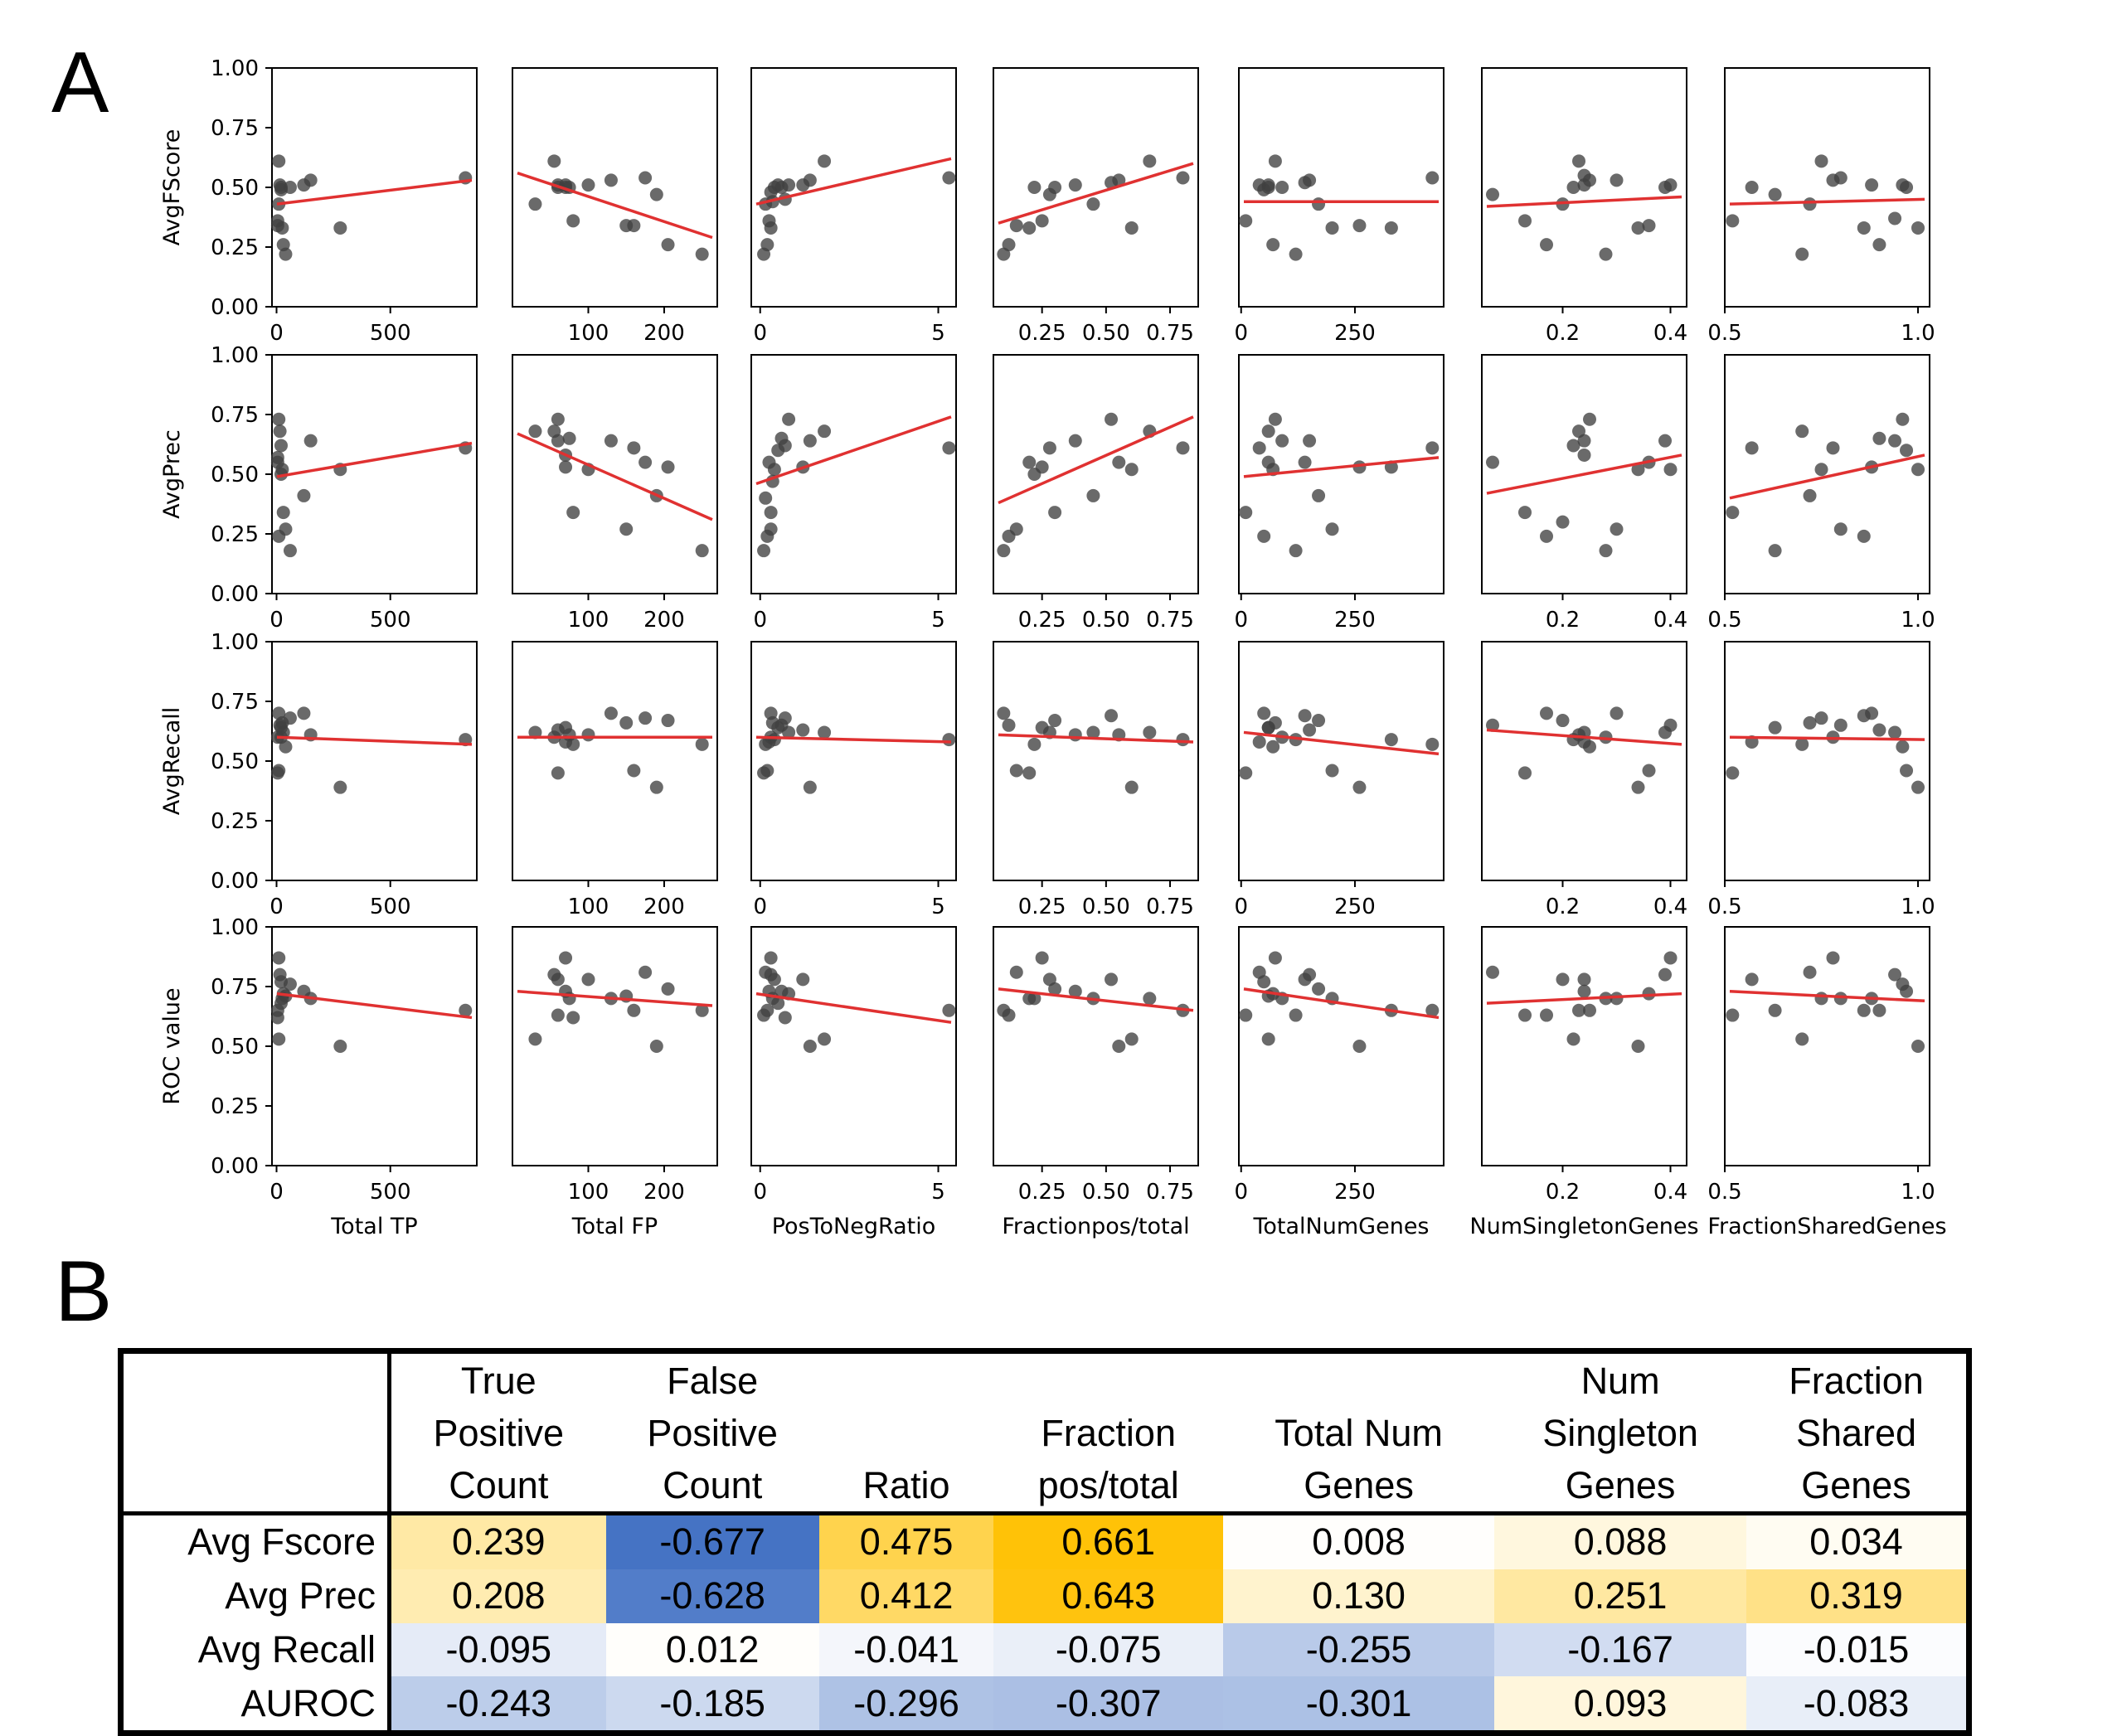 The image size is (2117, 1736). I want to click on table-cell: -0.083, so click(1856, 1703).